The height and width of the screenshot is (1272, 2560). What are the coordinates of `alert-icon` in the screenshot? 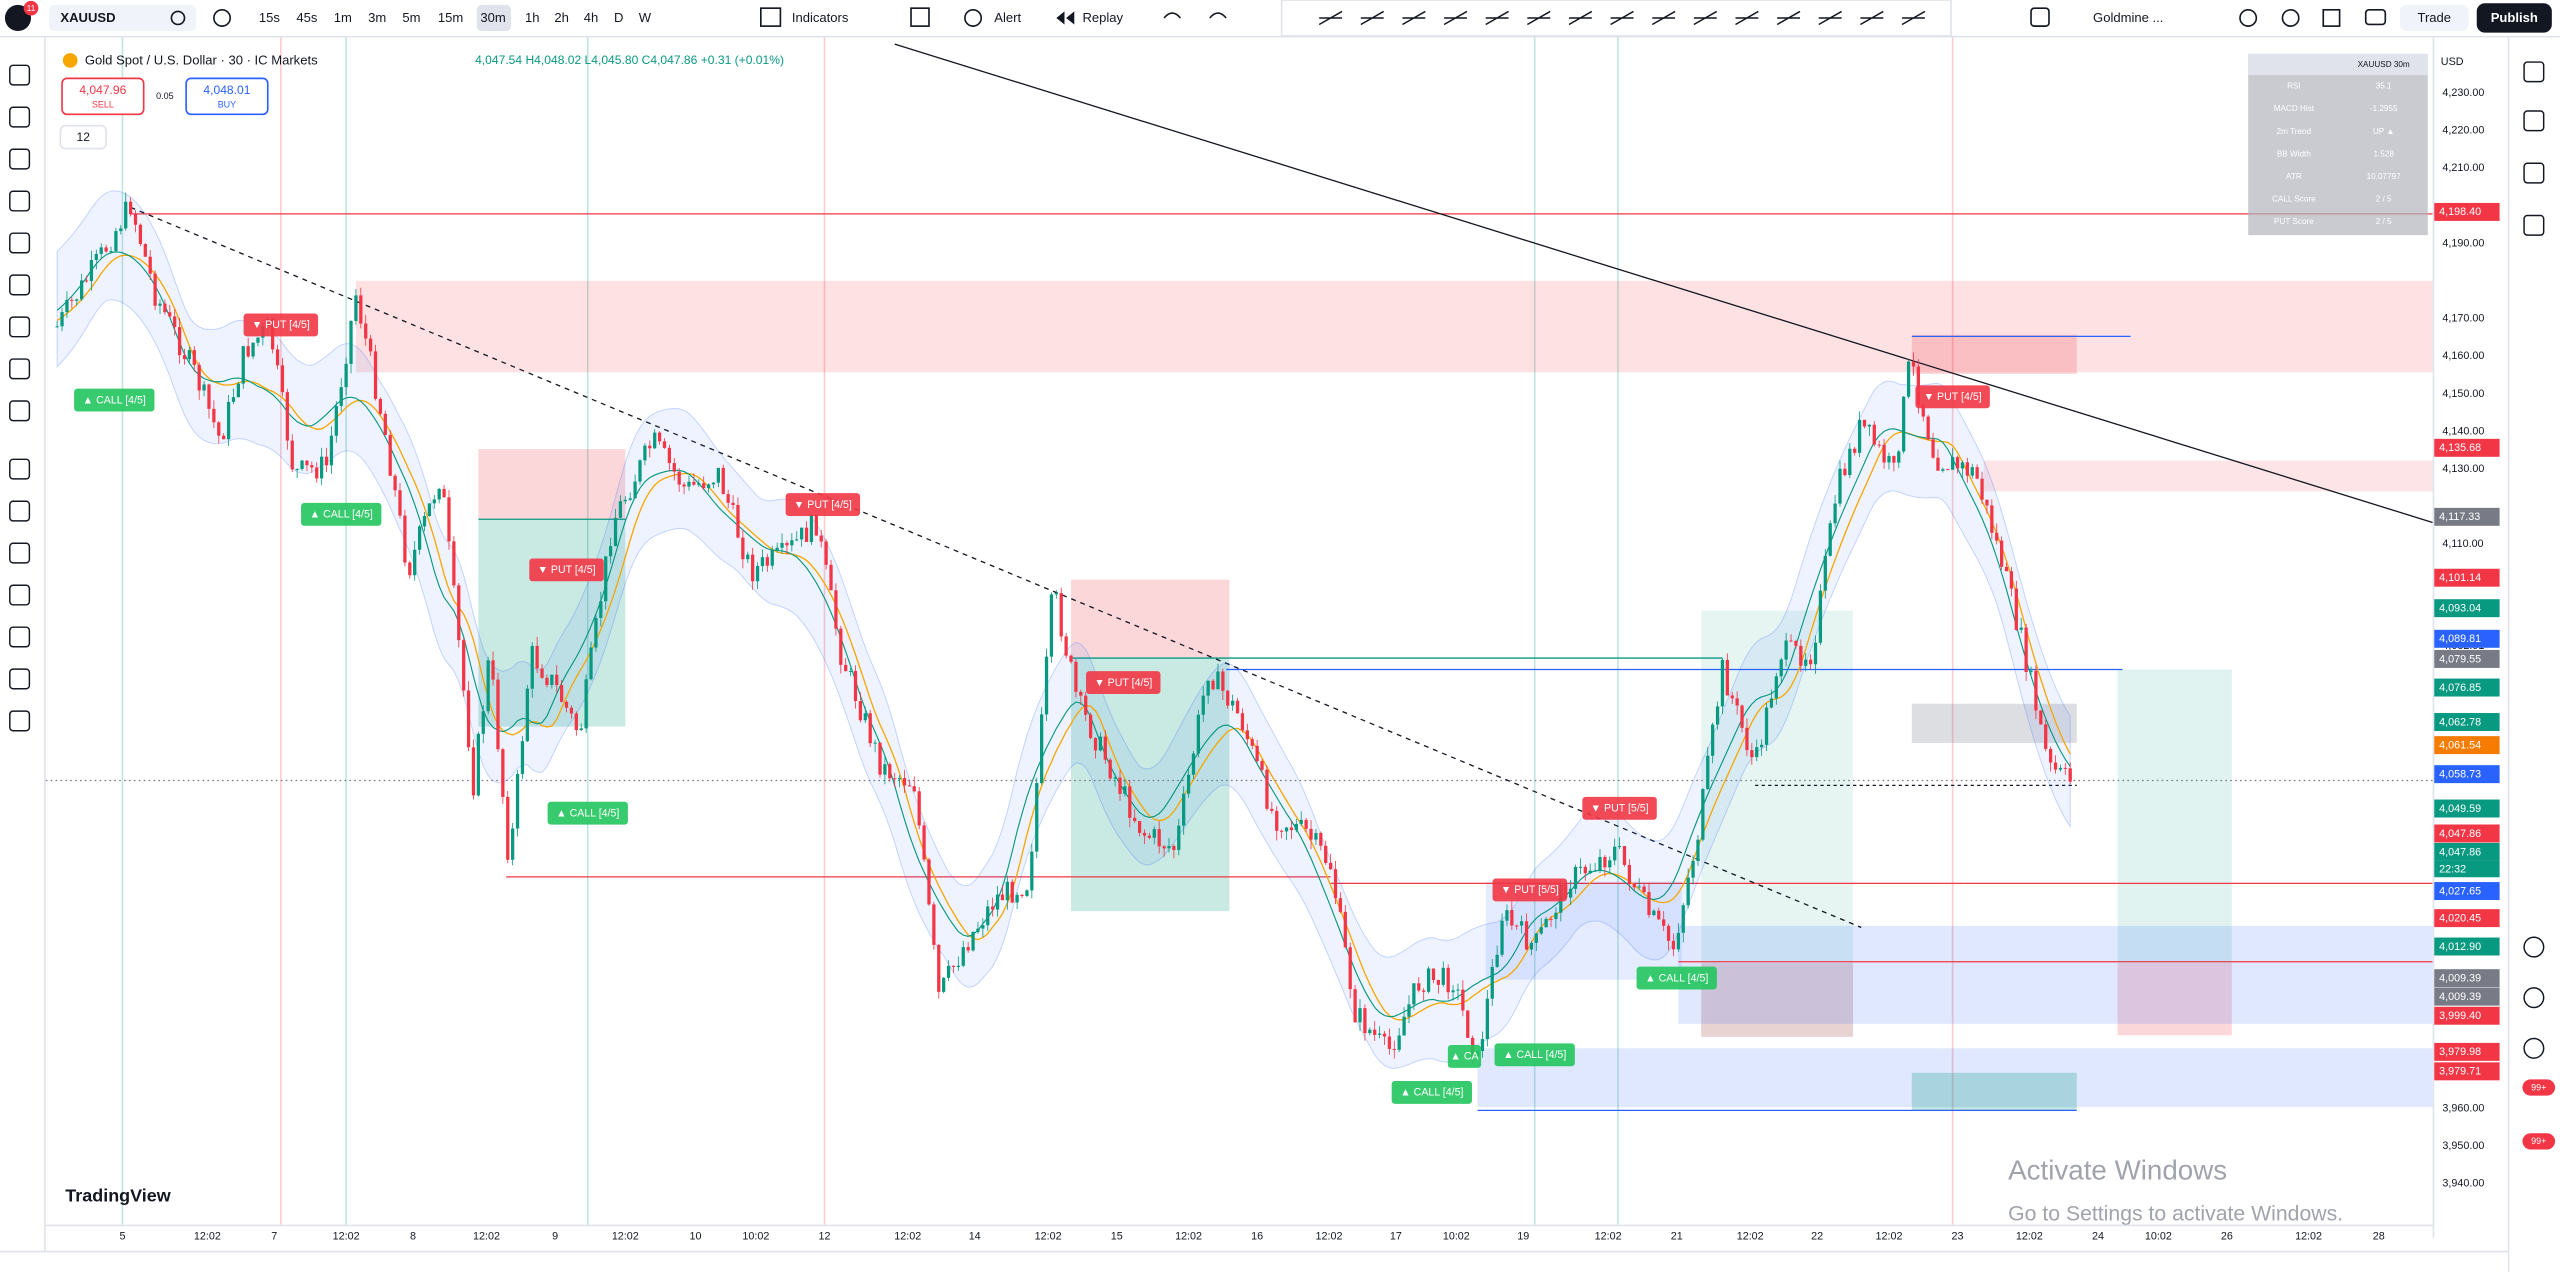 It's located at (973, 17).